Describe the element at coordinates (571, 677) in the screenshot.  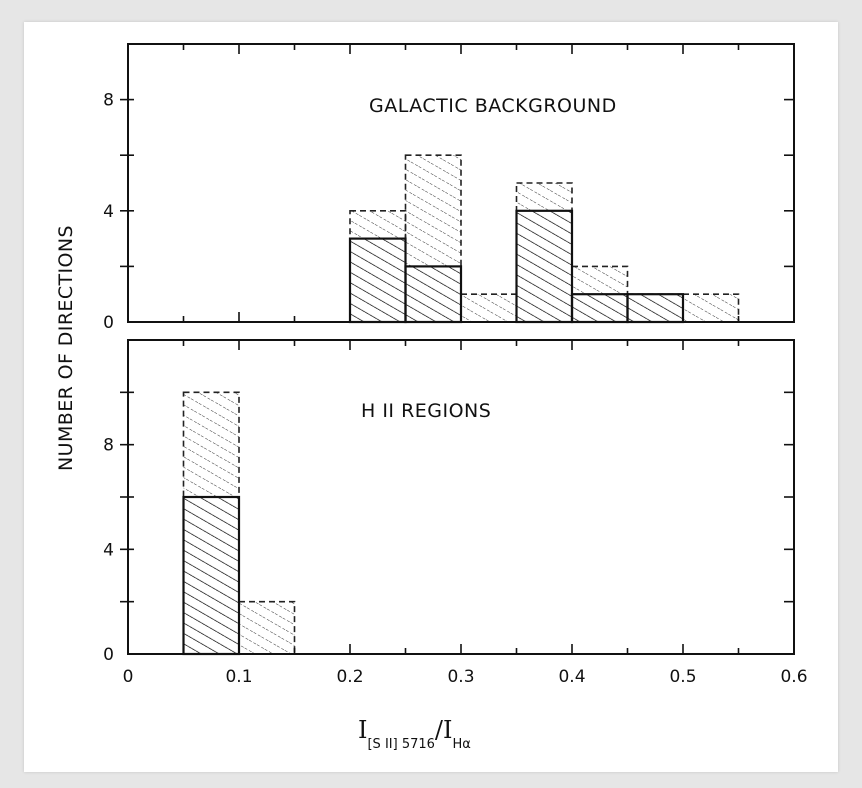
I see `x-tick-label: 0.4` at that location.